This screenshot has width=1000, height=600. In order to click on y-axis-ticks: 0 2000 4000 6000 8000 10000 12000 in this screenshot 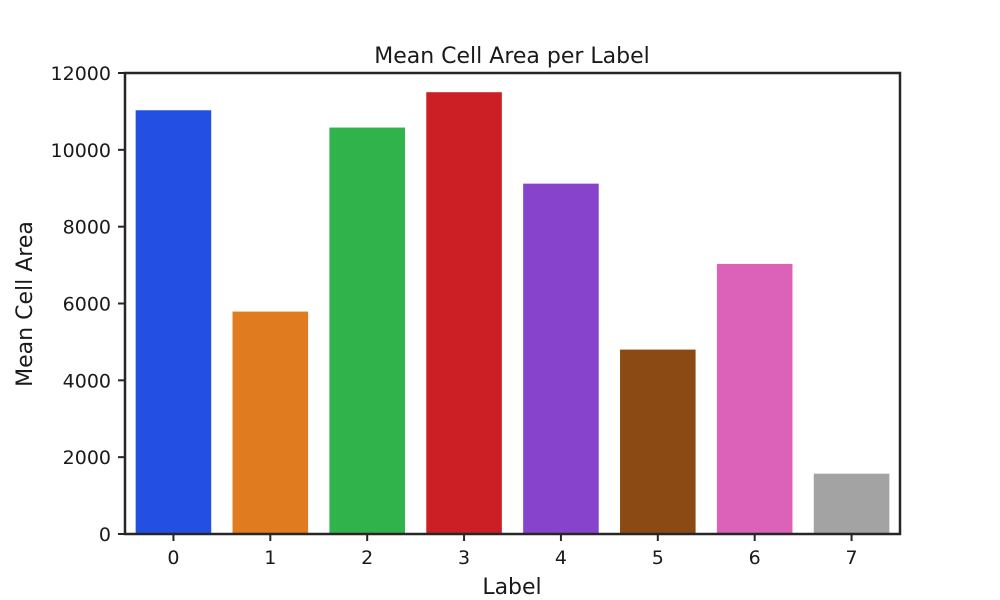, I will do `click(88, 304)`.